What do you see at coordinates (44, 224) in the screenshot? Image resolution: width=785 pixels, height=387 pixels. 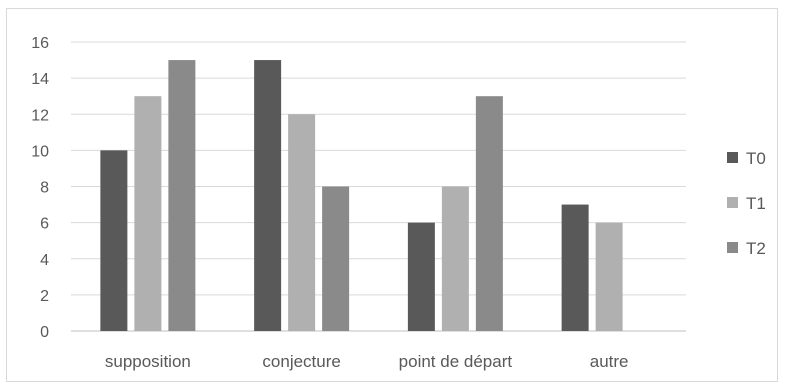 I see `y-tick-label: 6` at bounding box center [44, 224].